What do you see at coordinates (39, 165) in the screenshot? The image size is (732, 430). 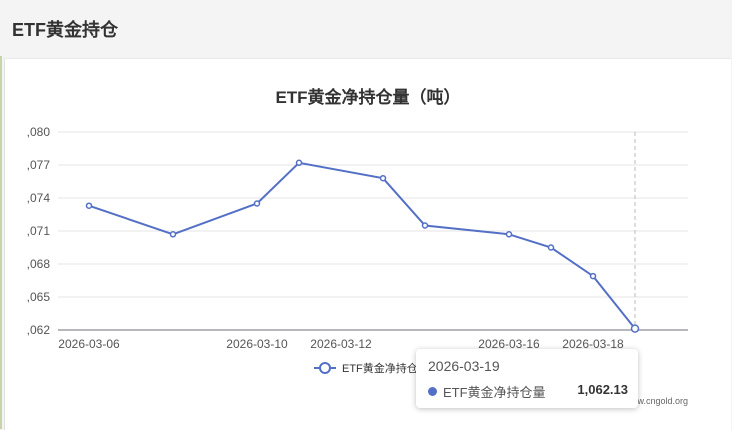 I see `y-tick-label: ,077` at bounding box center [39, 165].